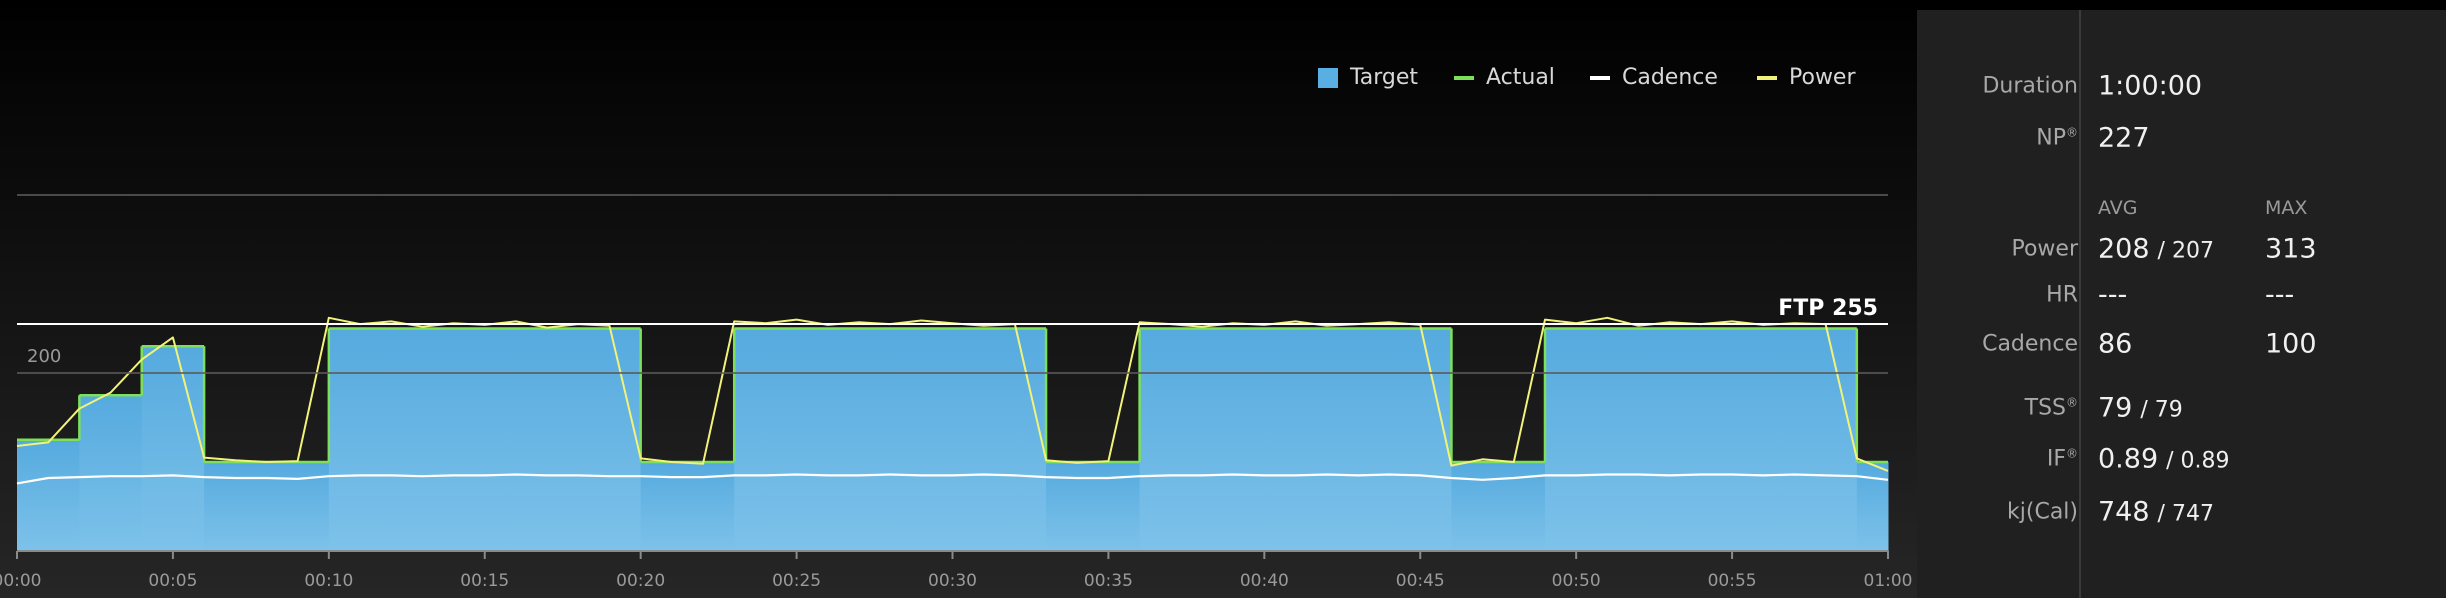 This screenshot has height=598, width=2446. I want to click on undefined: kj(Cal), so click(2042, 512).